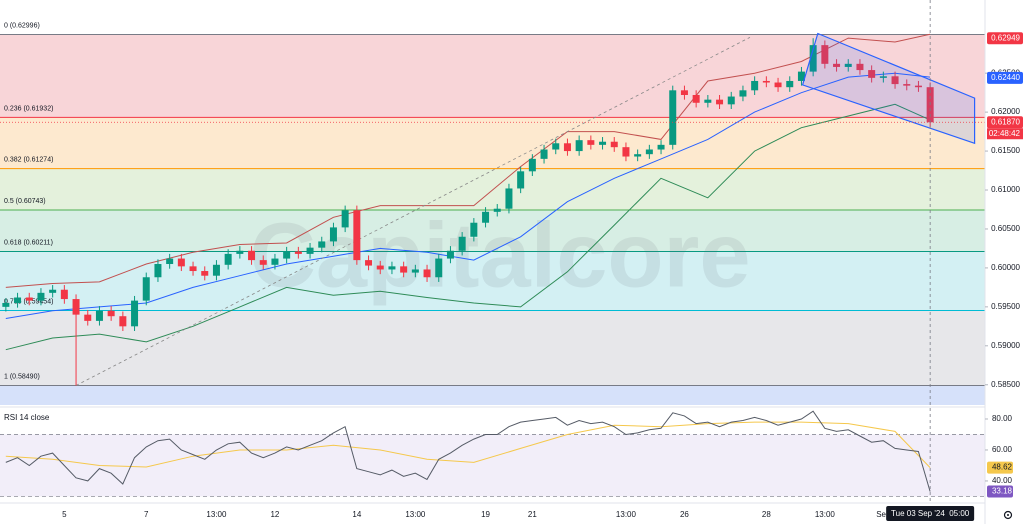 Image resolution: width=1024 pixels, height=524 pixels. I want to click on price-label: 0.62440, so click(1005, 77).